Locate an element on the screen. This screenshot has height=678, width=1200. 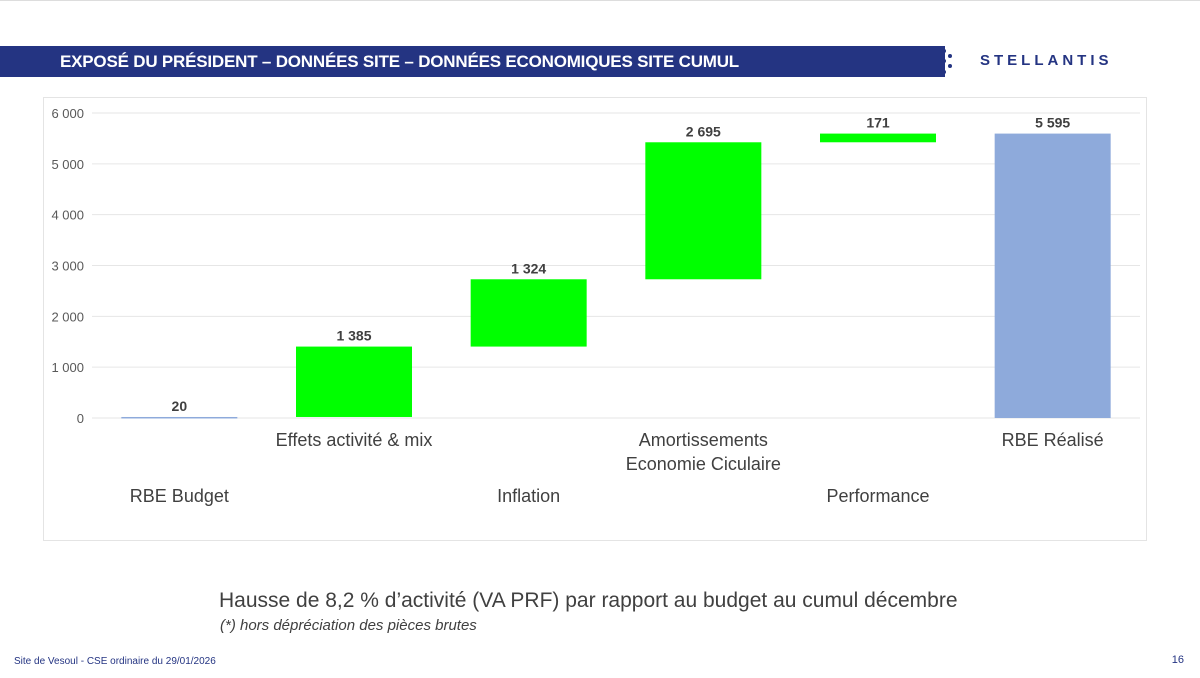
x-tick-label: Effets activité & mix is located at coordinates (354, 440).